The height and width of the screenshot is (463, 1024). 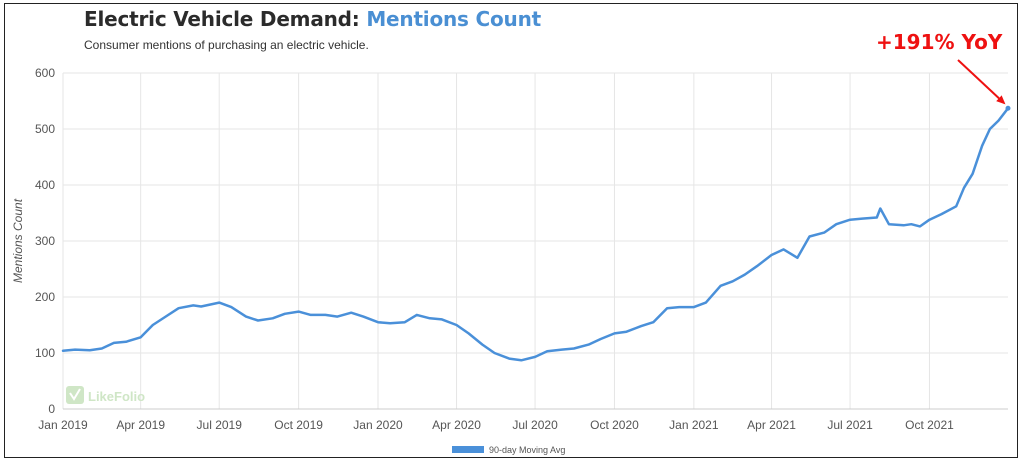 I want to click on y-tick-label: 300, so click(x=45, y=241).